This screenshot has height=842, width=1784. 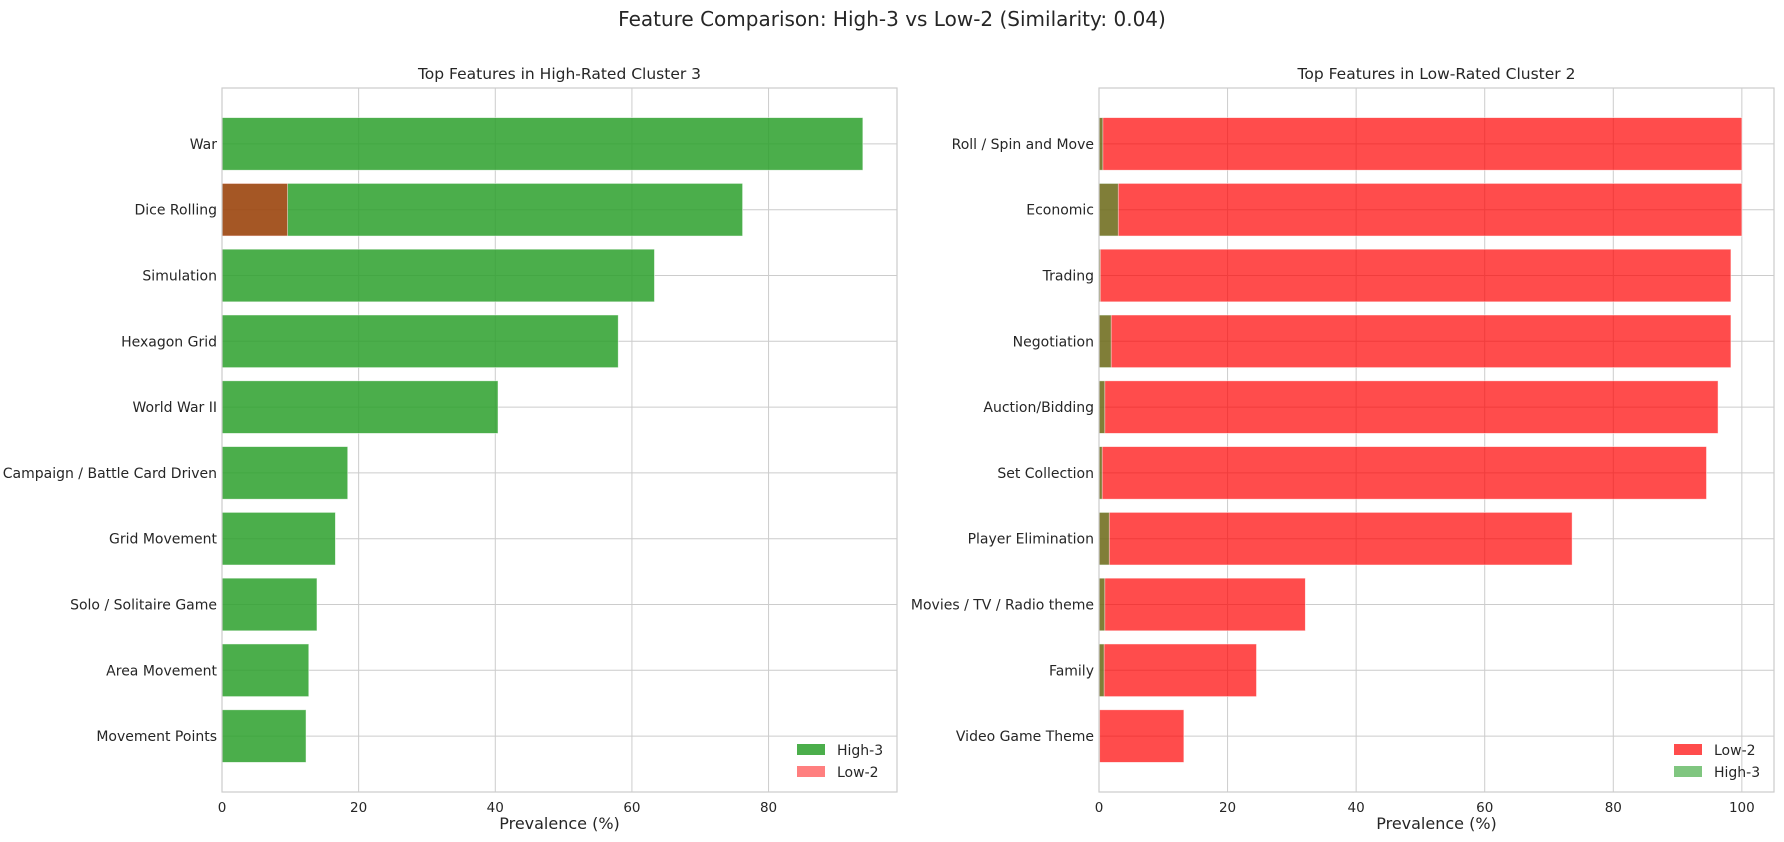 I want to click on y-tick-label: Dice Rolling, so click(x=175, y=211).